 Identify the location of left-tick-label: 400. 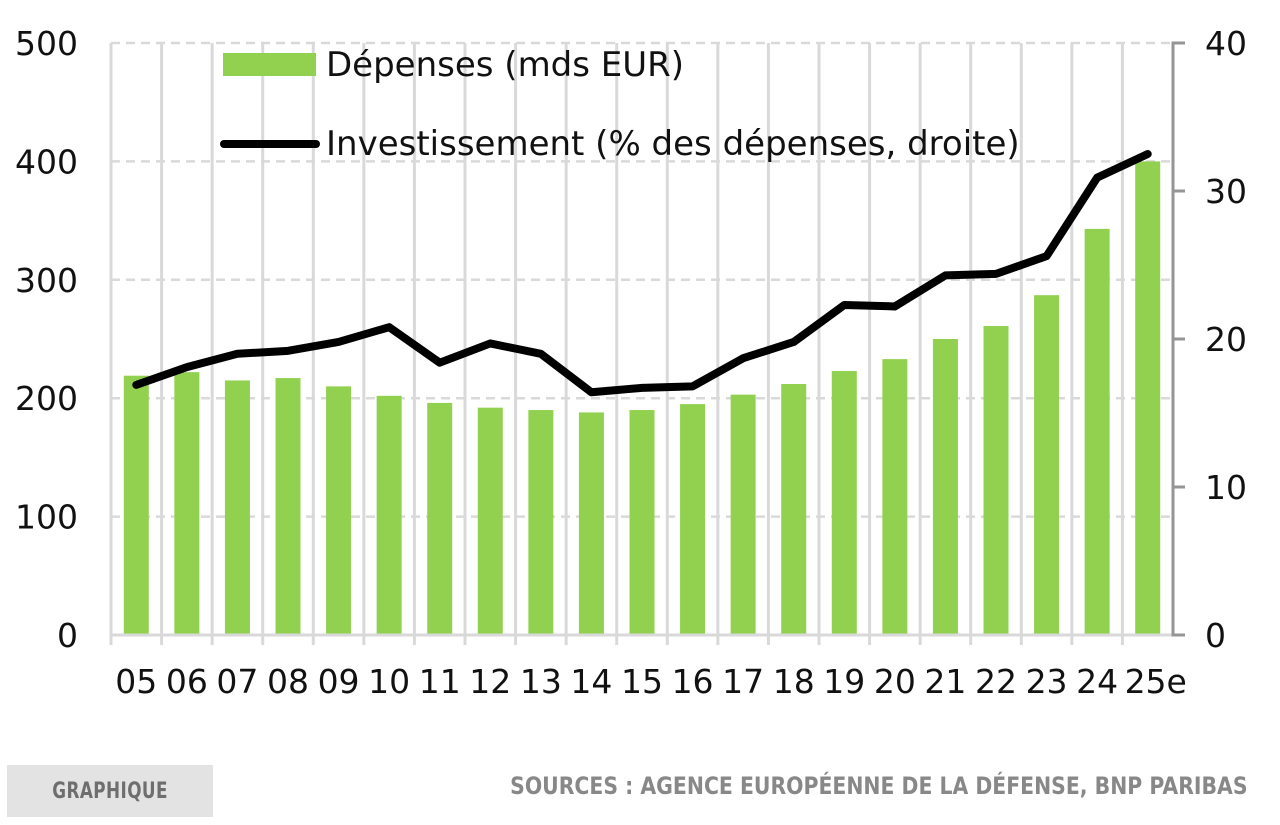
(46, 161).